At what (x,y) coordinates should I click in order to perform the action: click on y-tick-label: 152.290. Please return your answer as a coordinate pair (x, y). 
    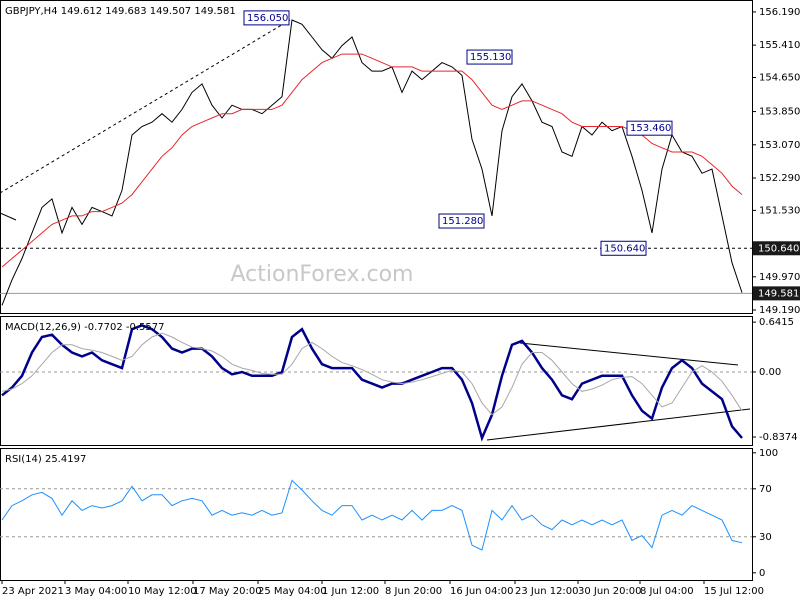
    Looking at the image, I should click on (779, 178).